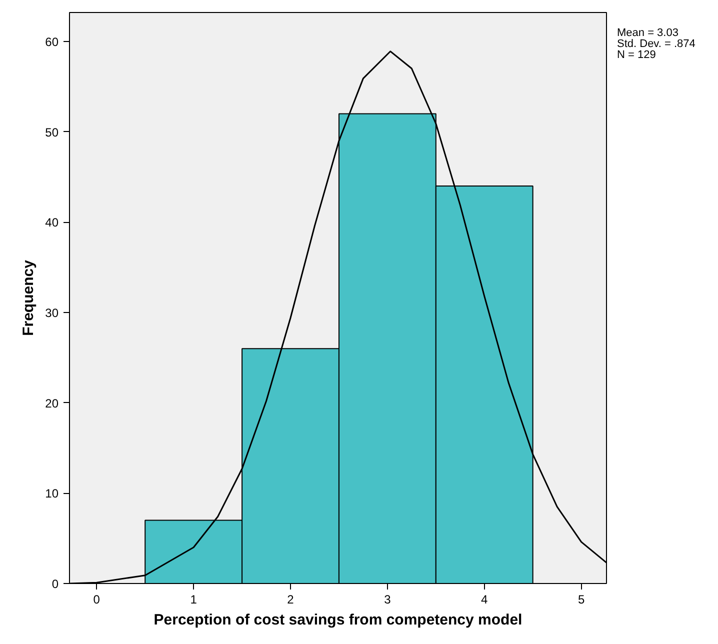  What do you see at coordinates (194, 599) in the screenshot?
I see `x-tick-label: 1` at bounding box center [194, 599].